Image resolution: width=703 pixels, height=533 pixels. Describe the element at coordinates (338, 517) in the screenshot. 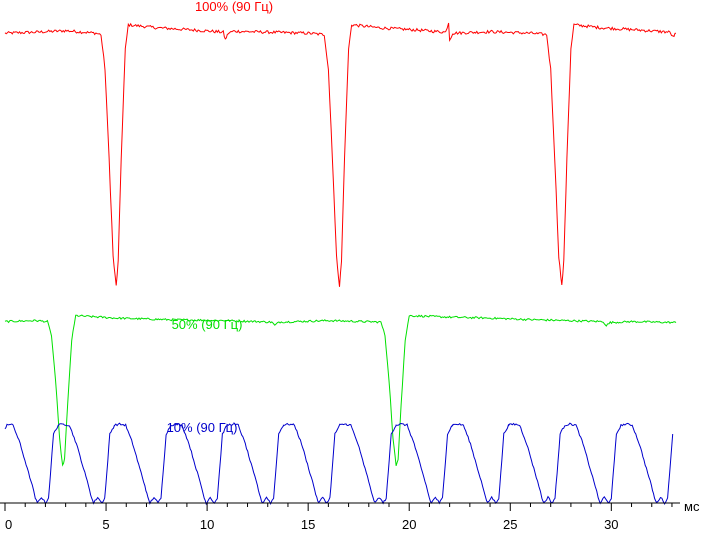

I see `x-axis-ticks: 0 5 10 15 20 25 30` at that location.